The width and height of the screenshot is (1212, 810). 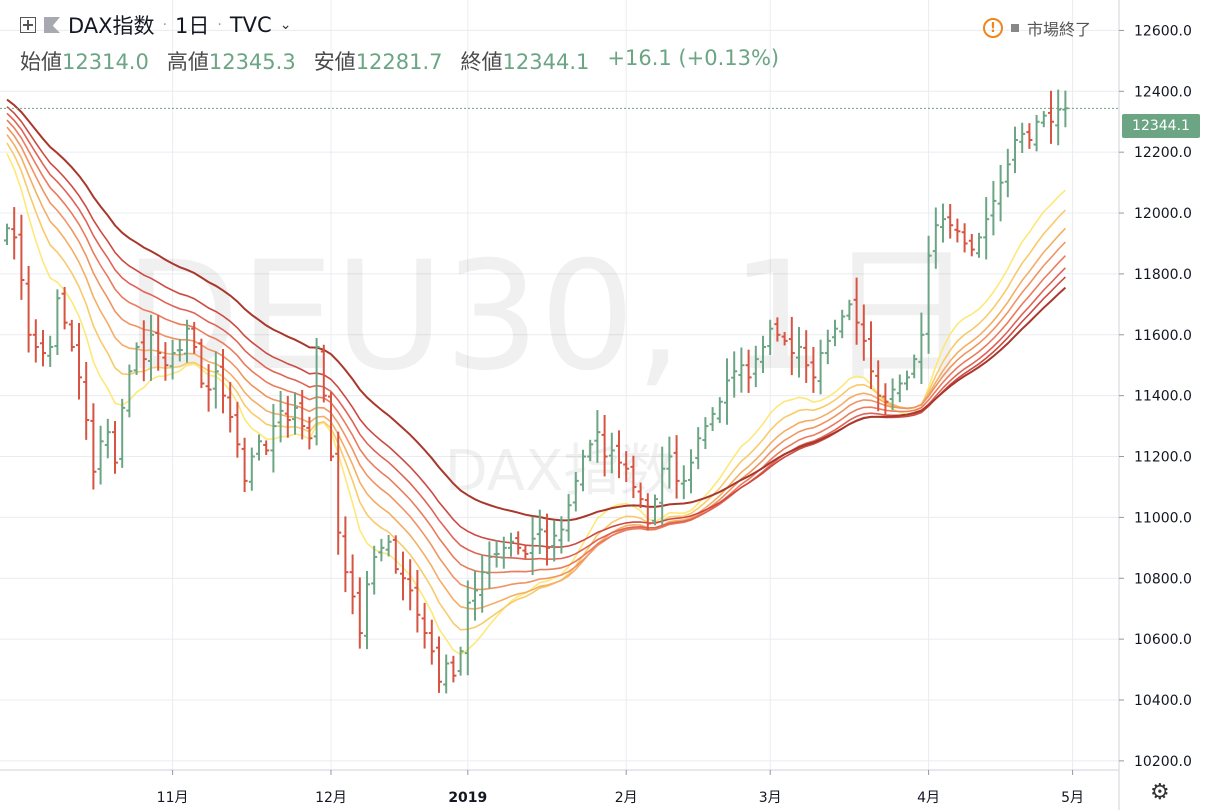 I want to click on x-tick-label: 3月, so click(x=770, y=798).